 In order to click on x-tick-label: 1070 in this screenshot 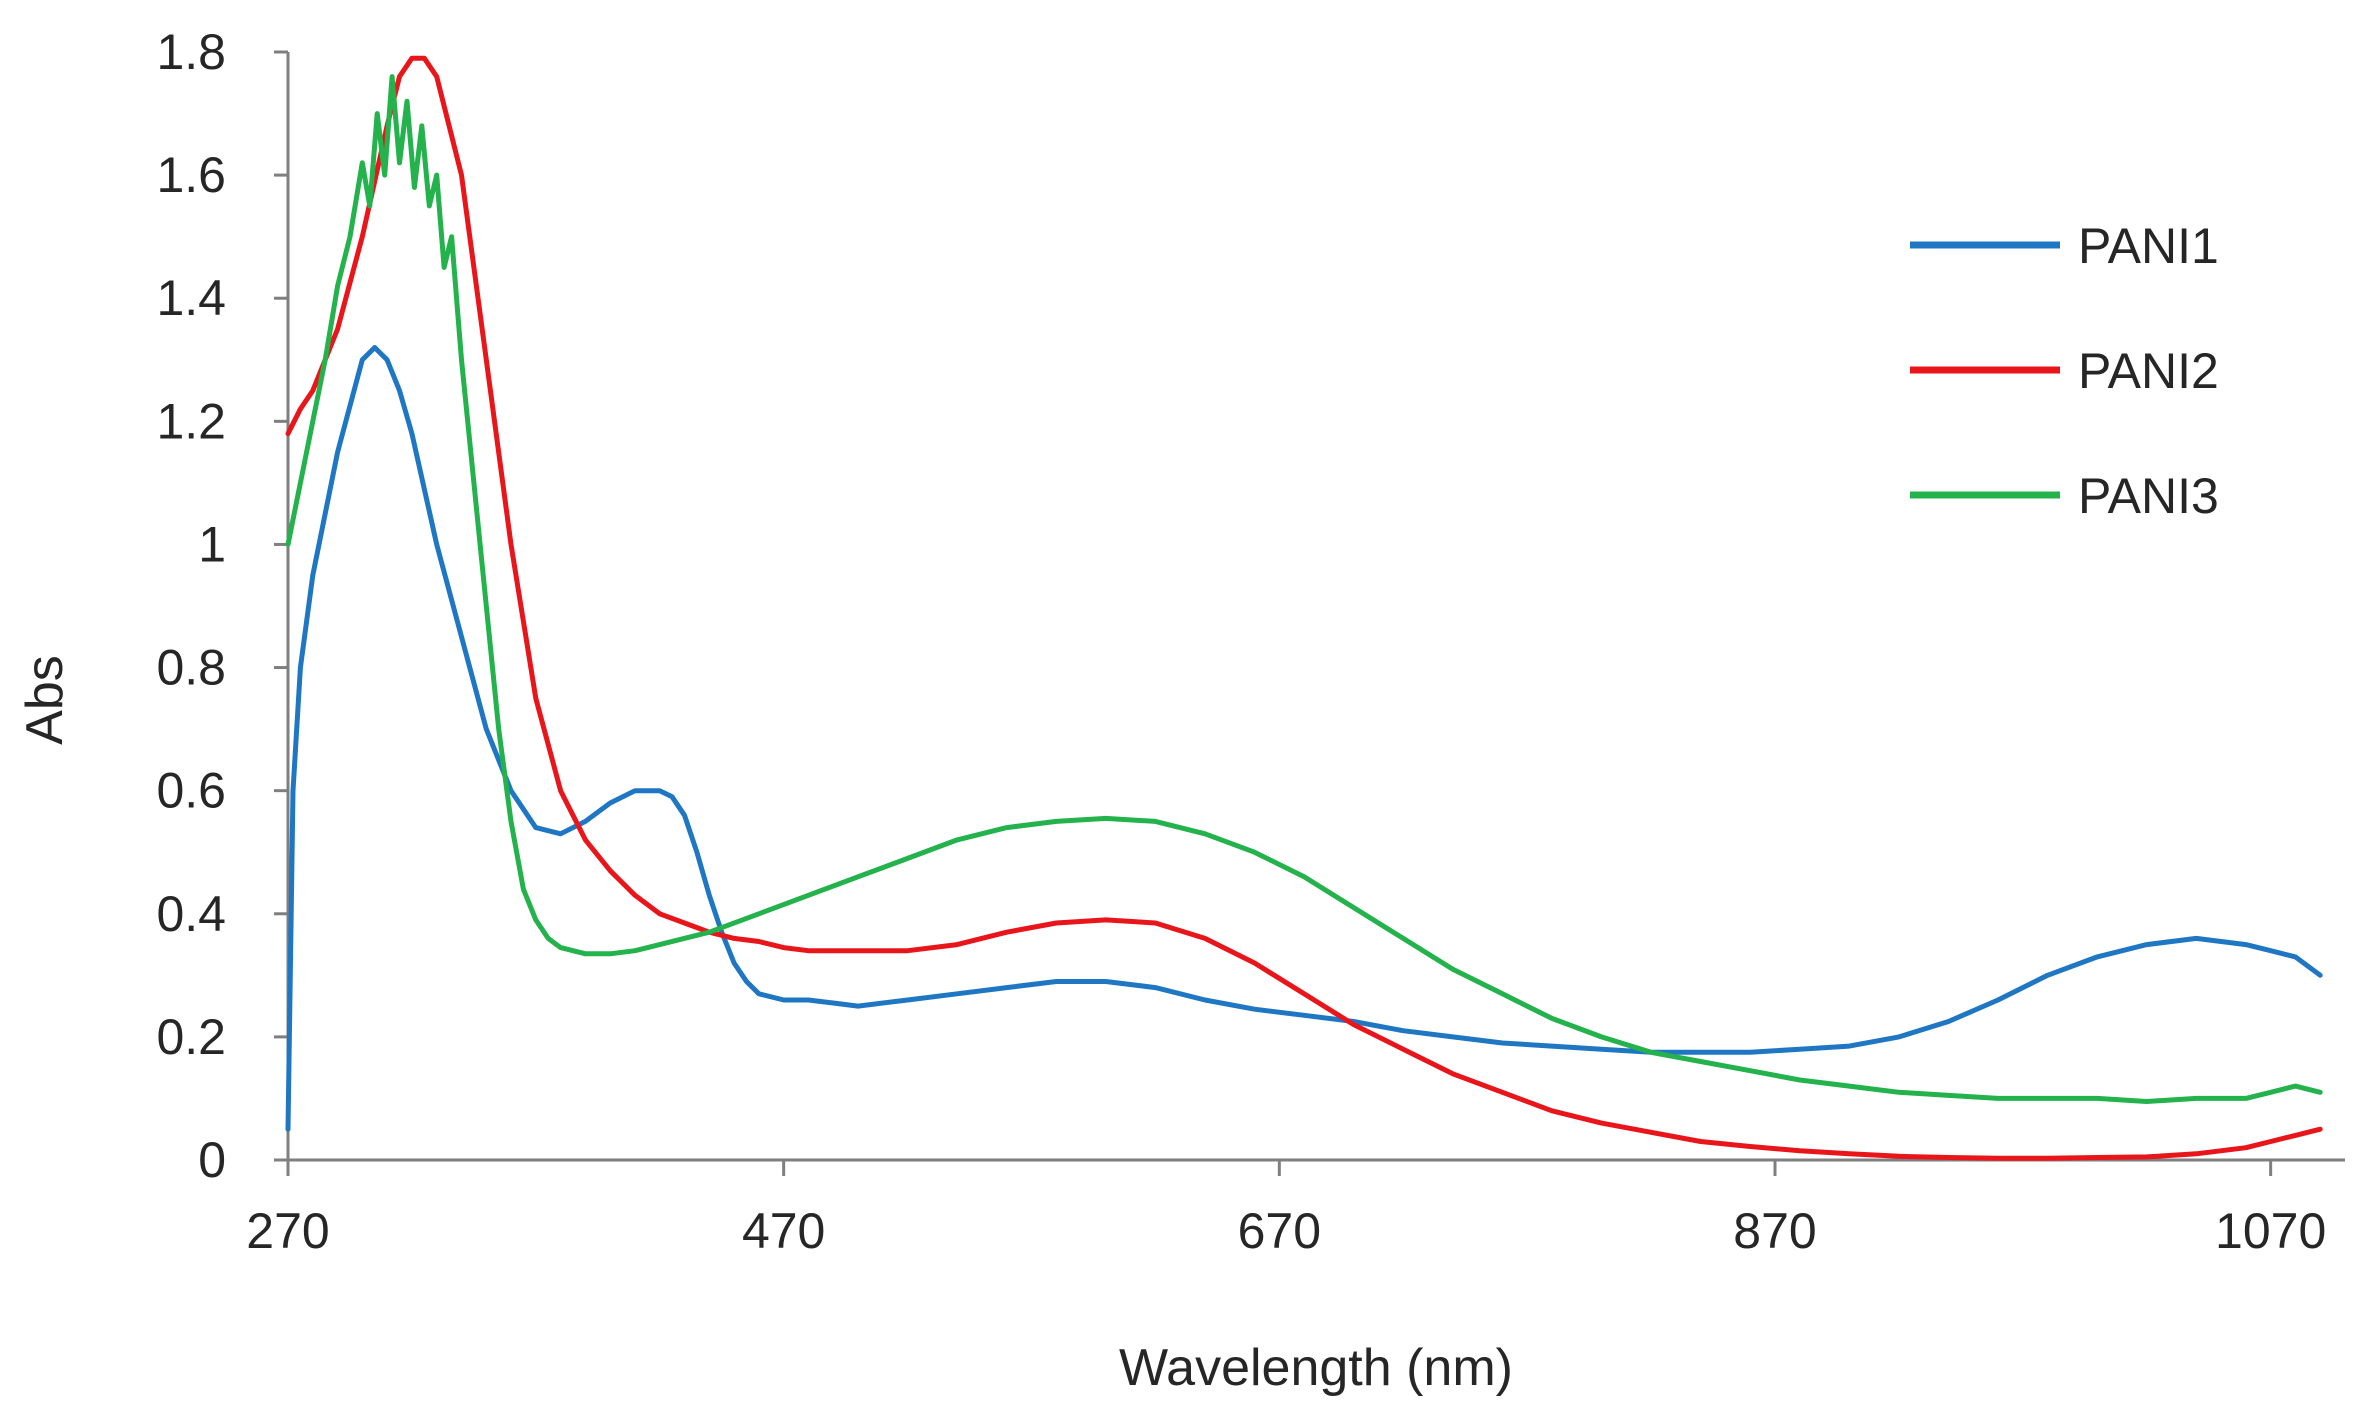, I will do `click(2270, 1231)`.